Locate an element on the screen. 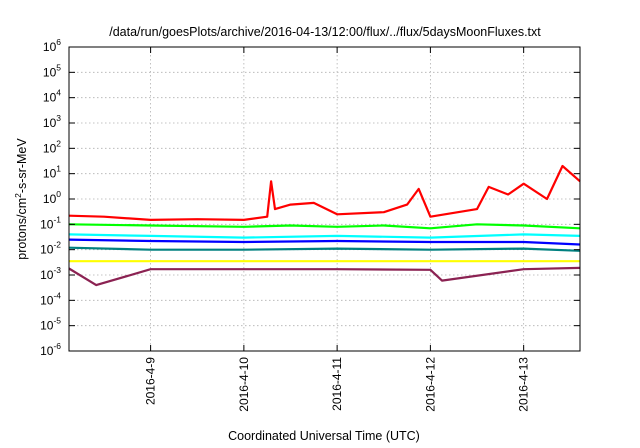  y-tick-label: 10⁻⁵ is located at coordinates (50, 324).